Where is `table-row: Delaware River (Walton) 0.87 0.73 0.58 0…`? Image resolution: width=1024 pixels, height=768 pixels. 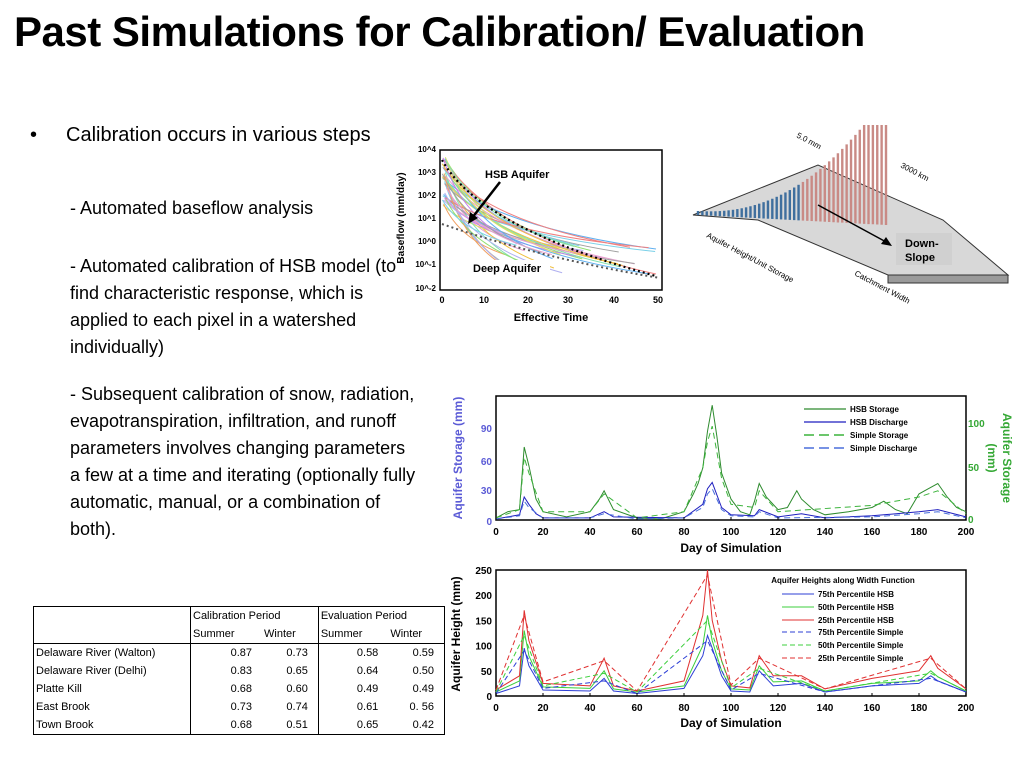 table-row: Delaware River (Walton) 0.87 0.73 0.58 0… is located at coordinates (239, 652).